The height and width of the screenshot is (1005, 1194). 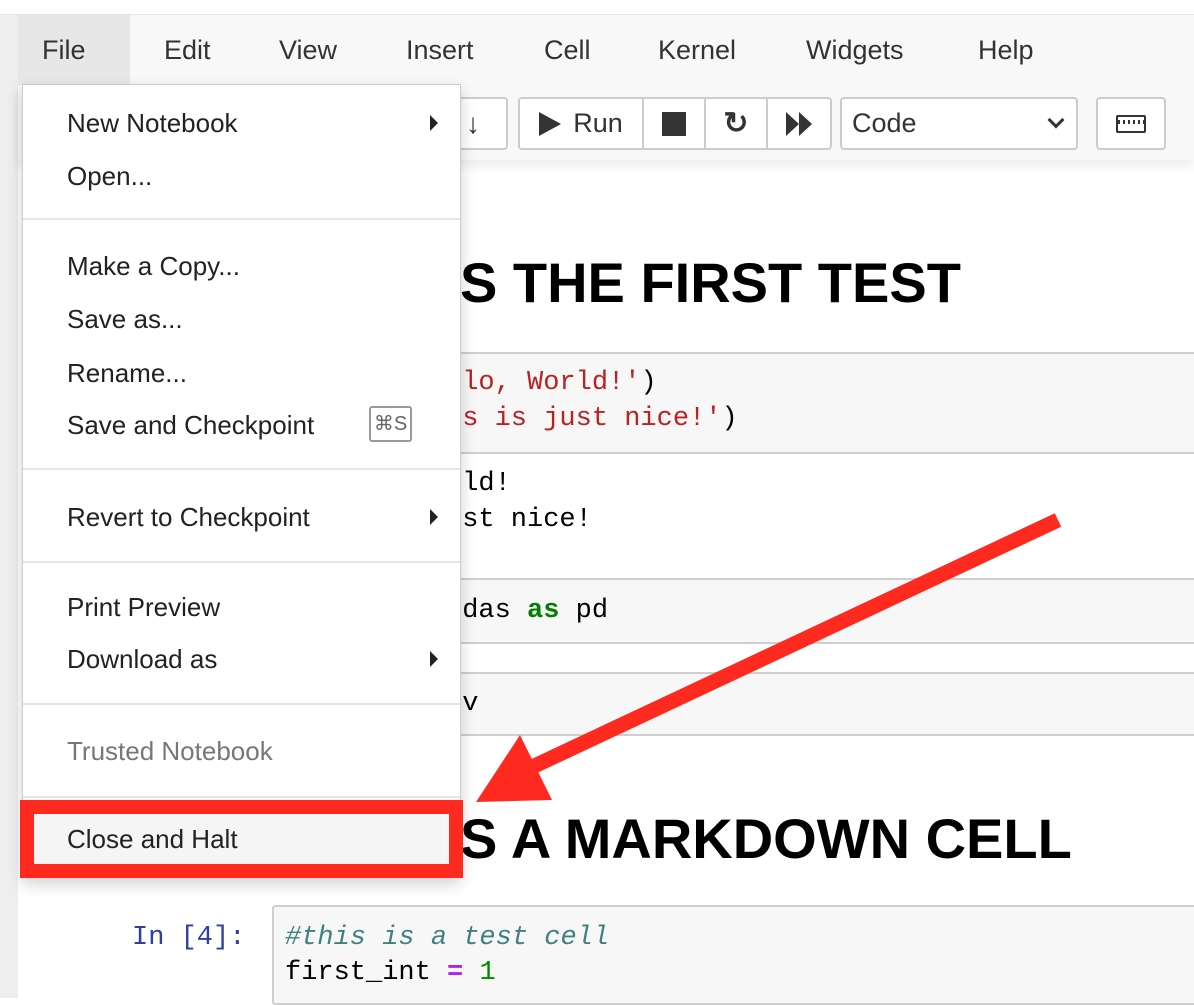 I want to click on menu-item-trusted-notebook: Trusted Notebook, so click(x=170, y=751).